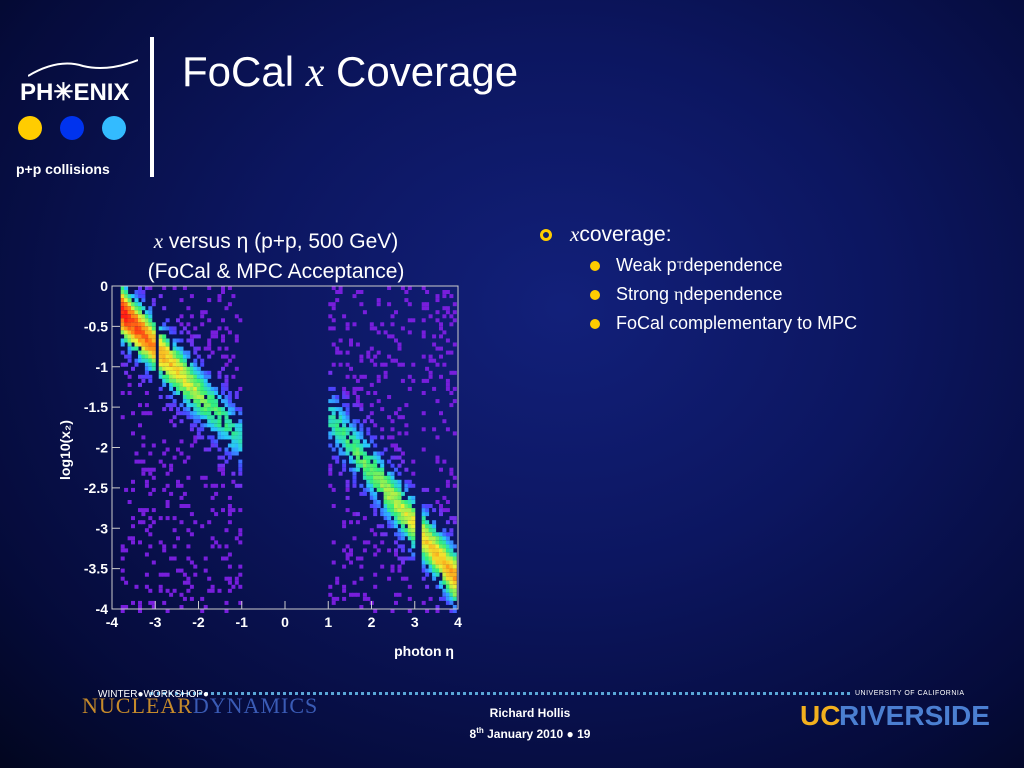 The image size is (1024, 768). What do you see at coordinates (285, 622) in the screenshot?
I see `x-tick-label: 0` at bounding box center [285, 622].